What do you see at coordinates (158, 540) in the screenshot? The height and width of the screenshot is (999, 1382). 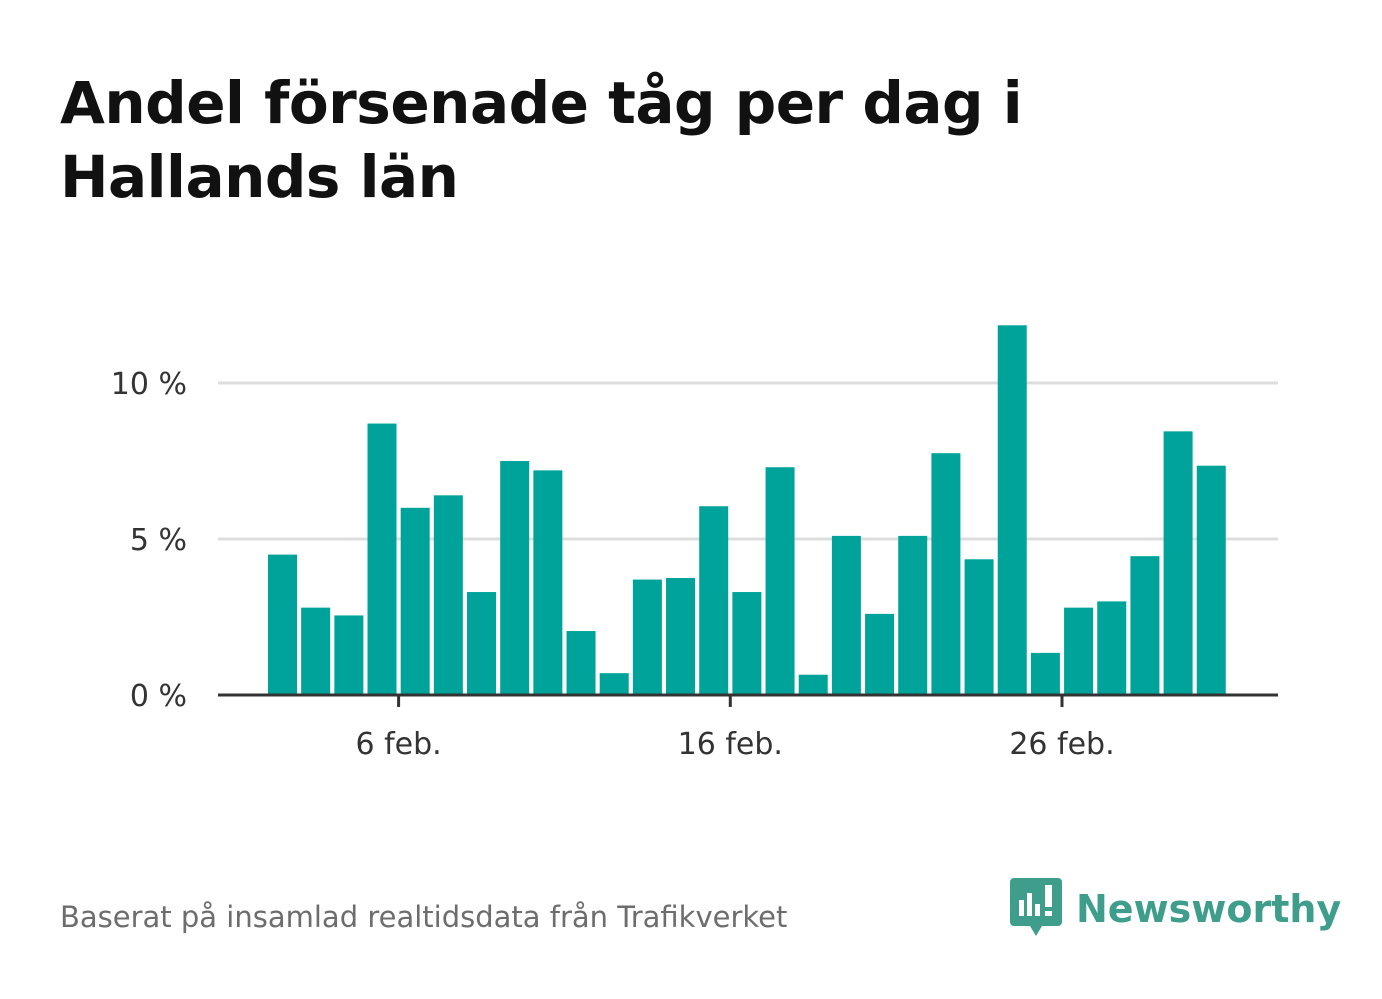 I see `y-tick-label: 5 %` at bounding box center [158, 540].